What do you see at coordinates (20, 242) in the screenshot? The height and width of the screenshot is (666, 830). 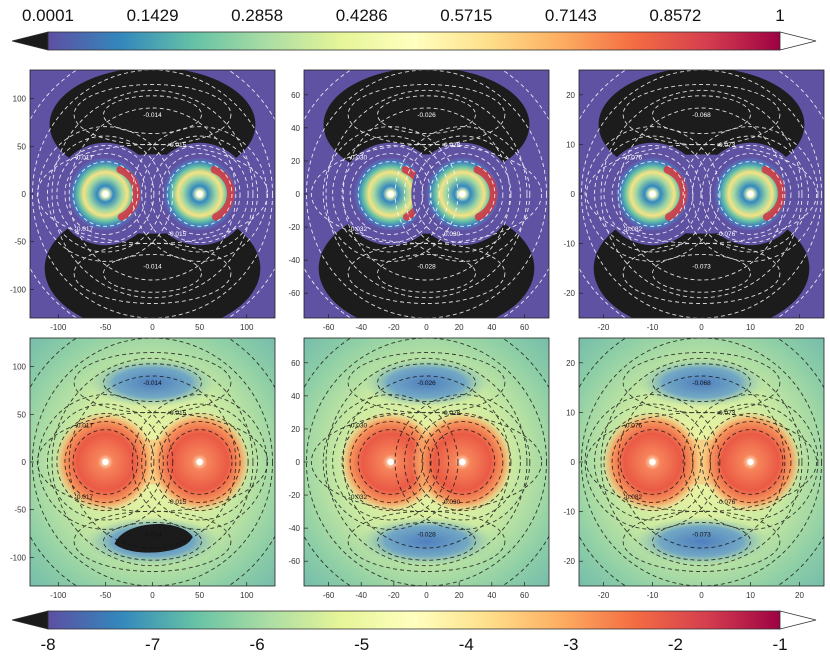 I see `y-tick-label: -50` at bounding box center [20, 242].